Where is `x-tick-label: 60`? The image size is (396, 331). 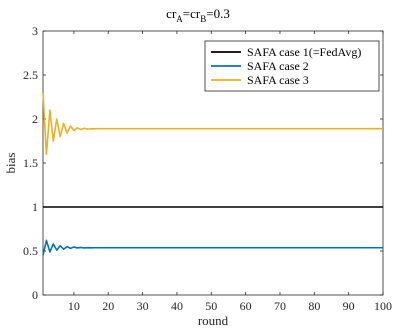
x-tick-label: 60 is located at coordinates (246, 306).